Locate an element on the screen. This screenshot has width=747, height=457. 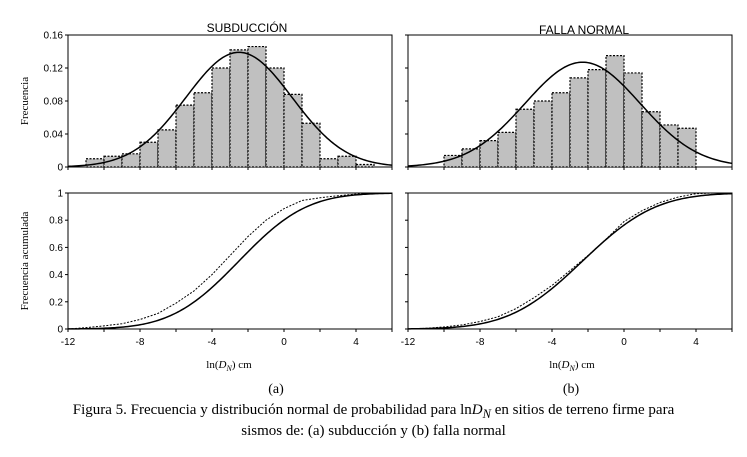
panel-b-bottom-frame is located at coordinates (570, 261).